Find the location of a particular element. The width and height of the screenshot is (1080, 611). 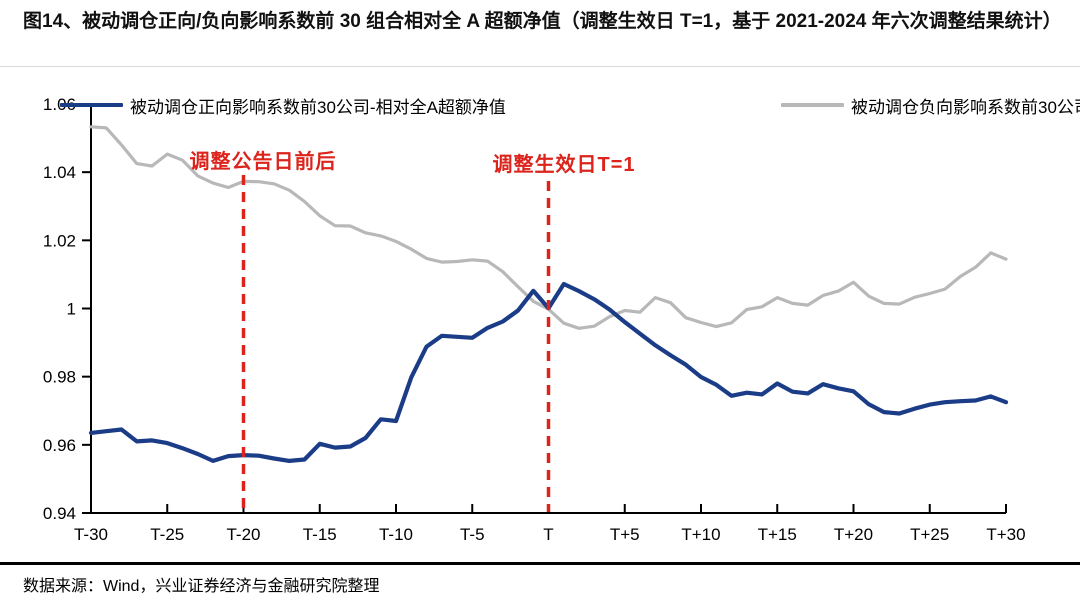

y-axis-tick-label: 1.04 is located at coordinates (59, 172).